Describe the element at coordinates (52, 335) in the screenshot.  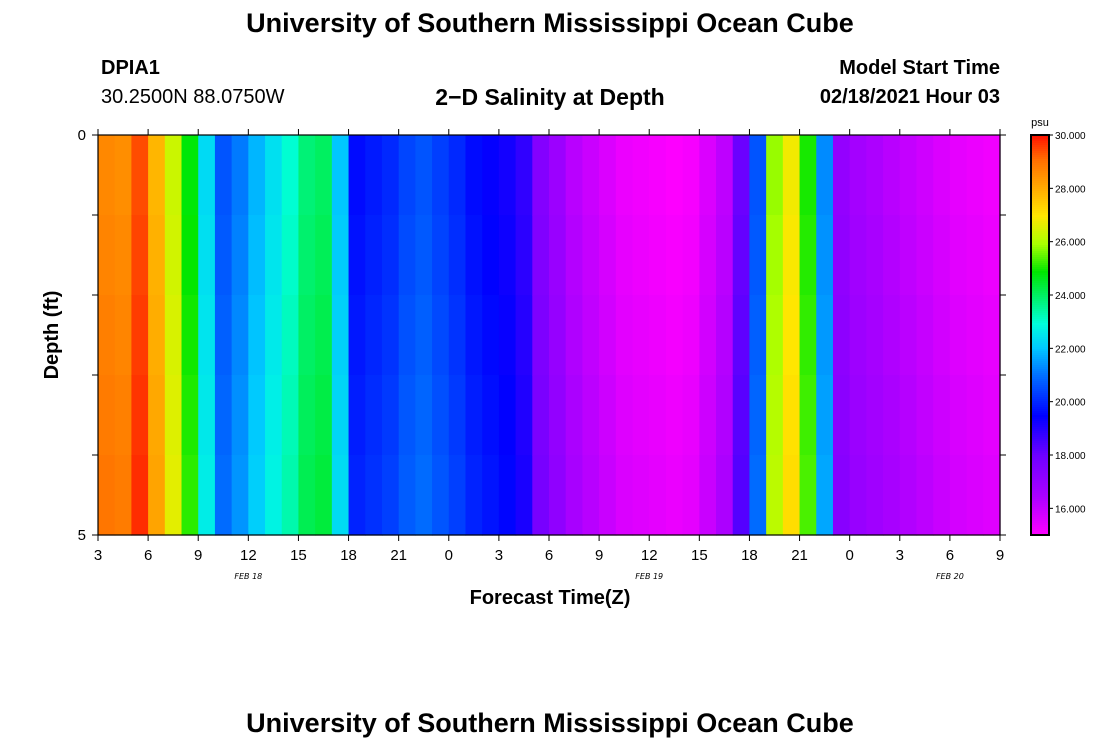
I see `y-axis-label: Depth (ft)` at that location.